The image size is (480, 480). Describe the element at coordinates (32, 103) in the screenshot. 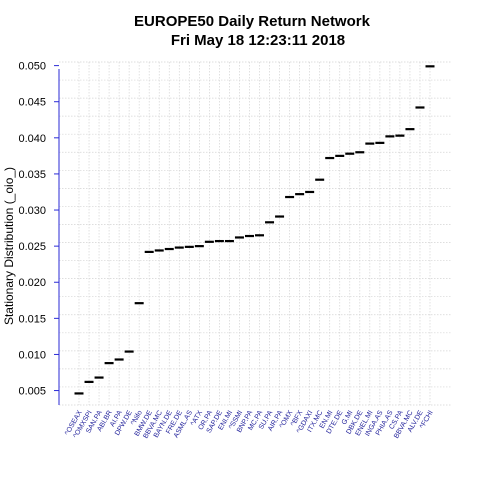

I see `y-tick-label: 0.045` at that location.